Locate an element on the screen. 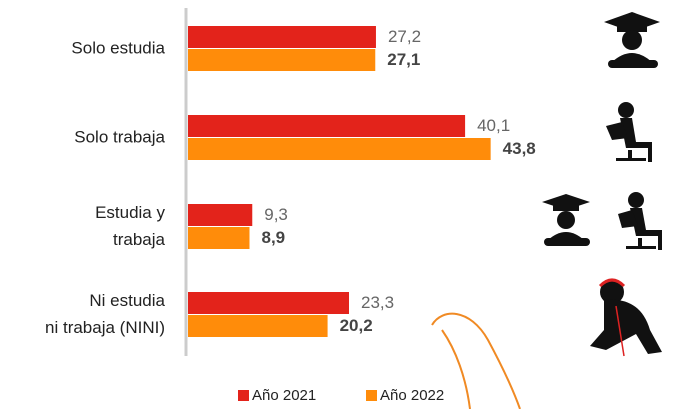 The height and width of the screenshot is (409, 673). value-label: 8,9 is located at coordinates (273, 237).